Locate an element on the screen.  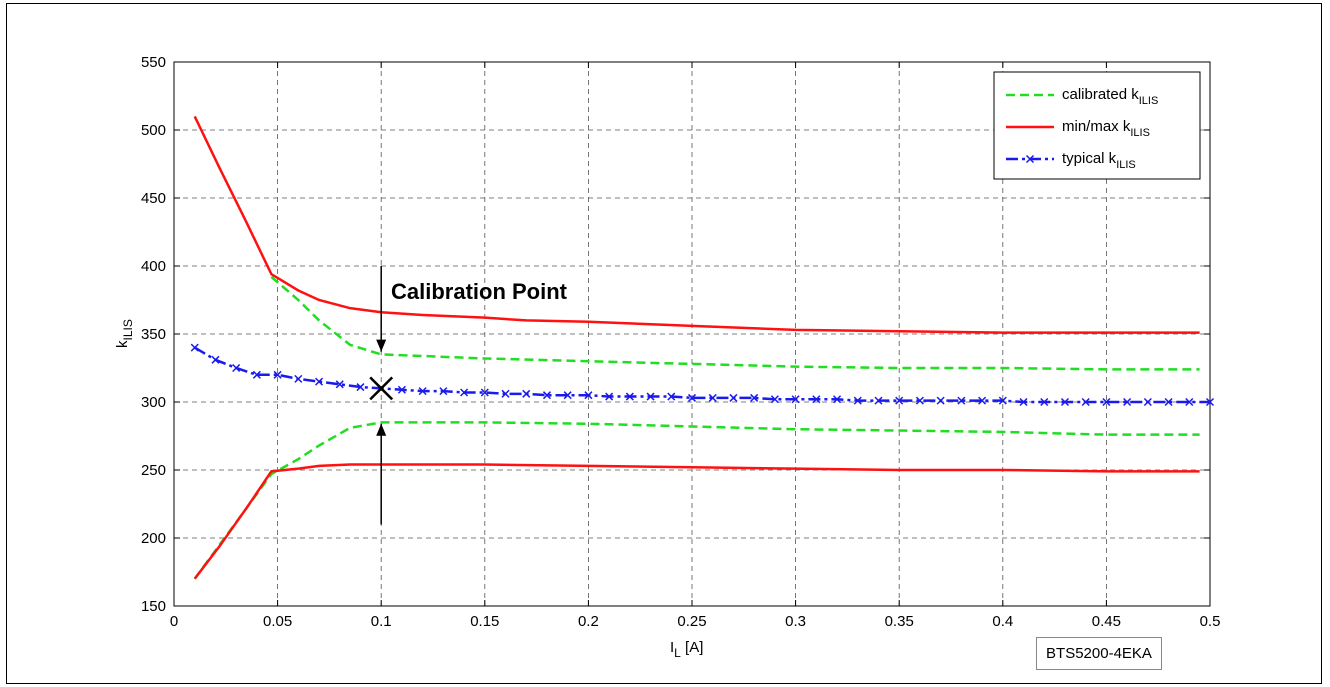
y-tick-label: 450 is located at coordinates (153, 198).